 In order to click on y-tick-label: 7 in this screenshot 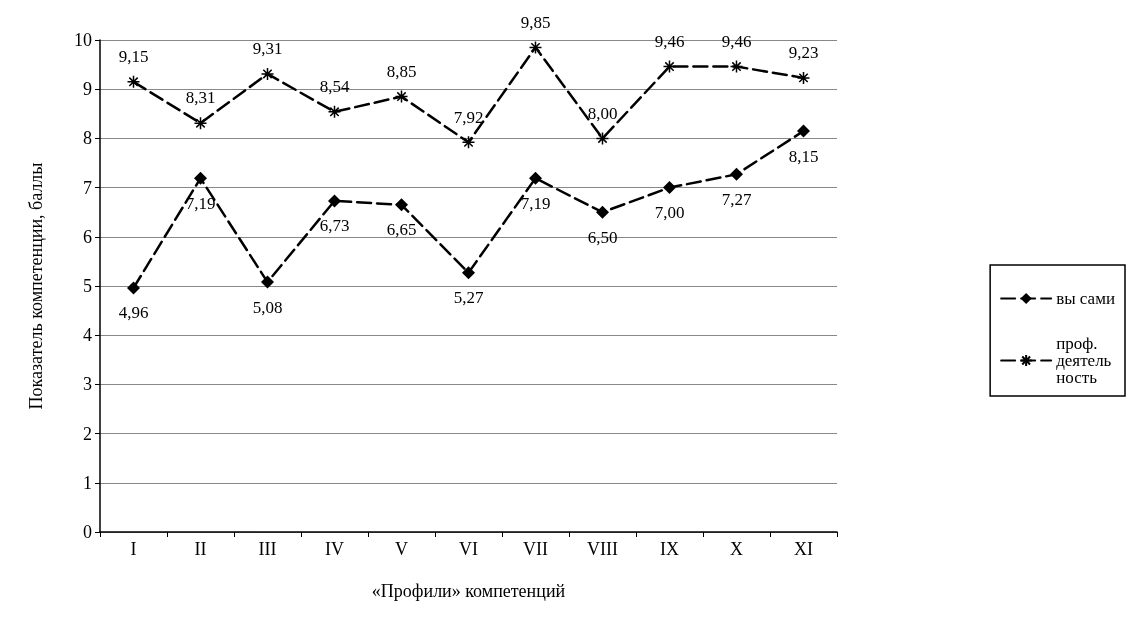, I will do `click(87, 187)`.